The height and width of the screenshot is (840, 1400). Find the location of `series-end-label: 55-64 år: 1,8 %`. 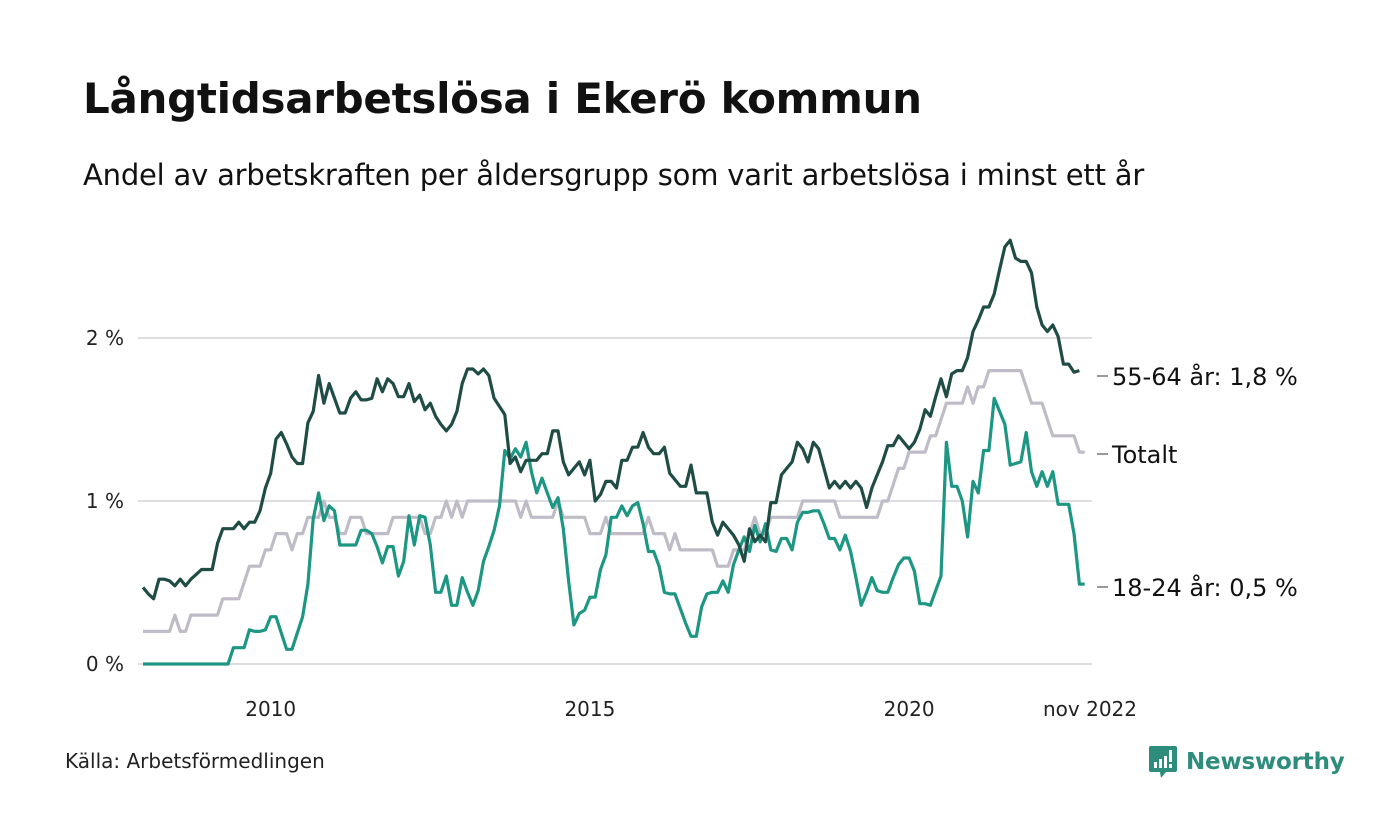

series-end-label: 55-64 år: 1,8 % is located at coordinates (1205, 376).